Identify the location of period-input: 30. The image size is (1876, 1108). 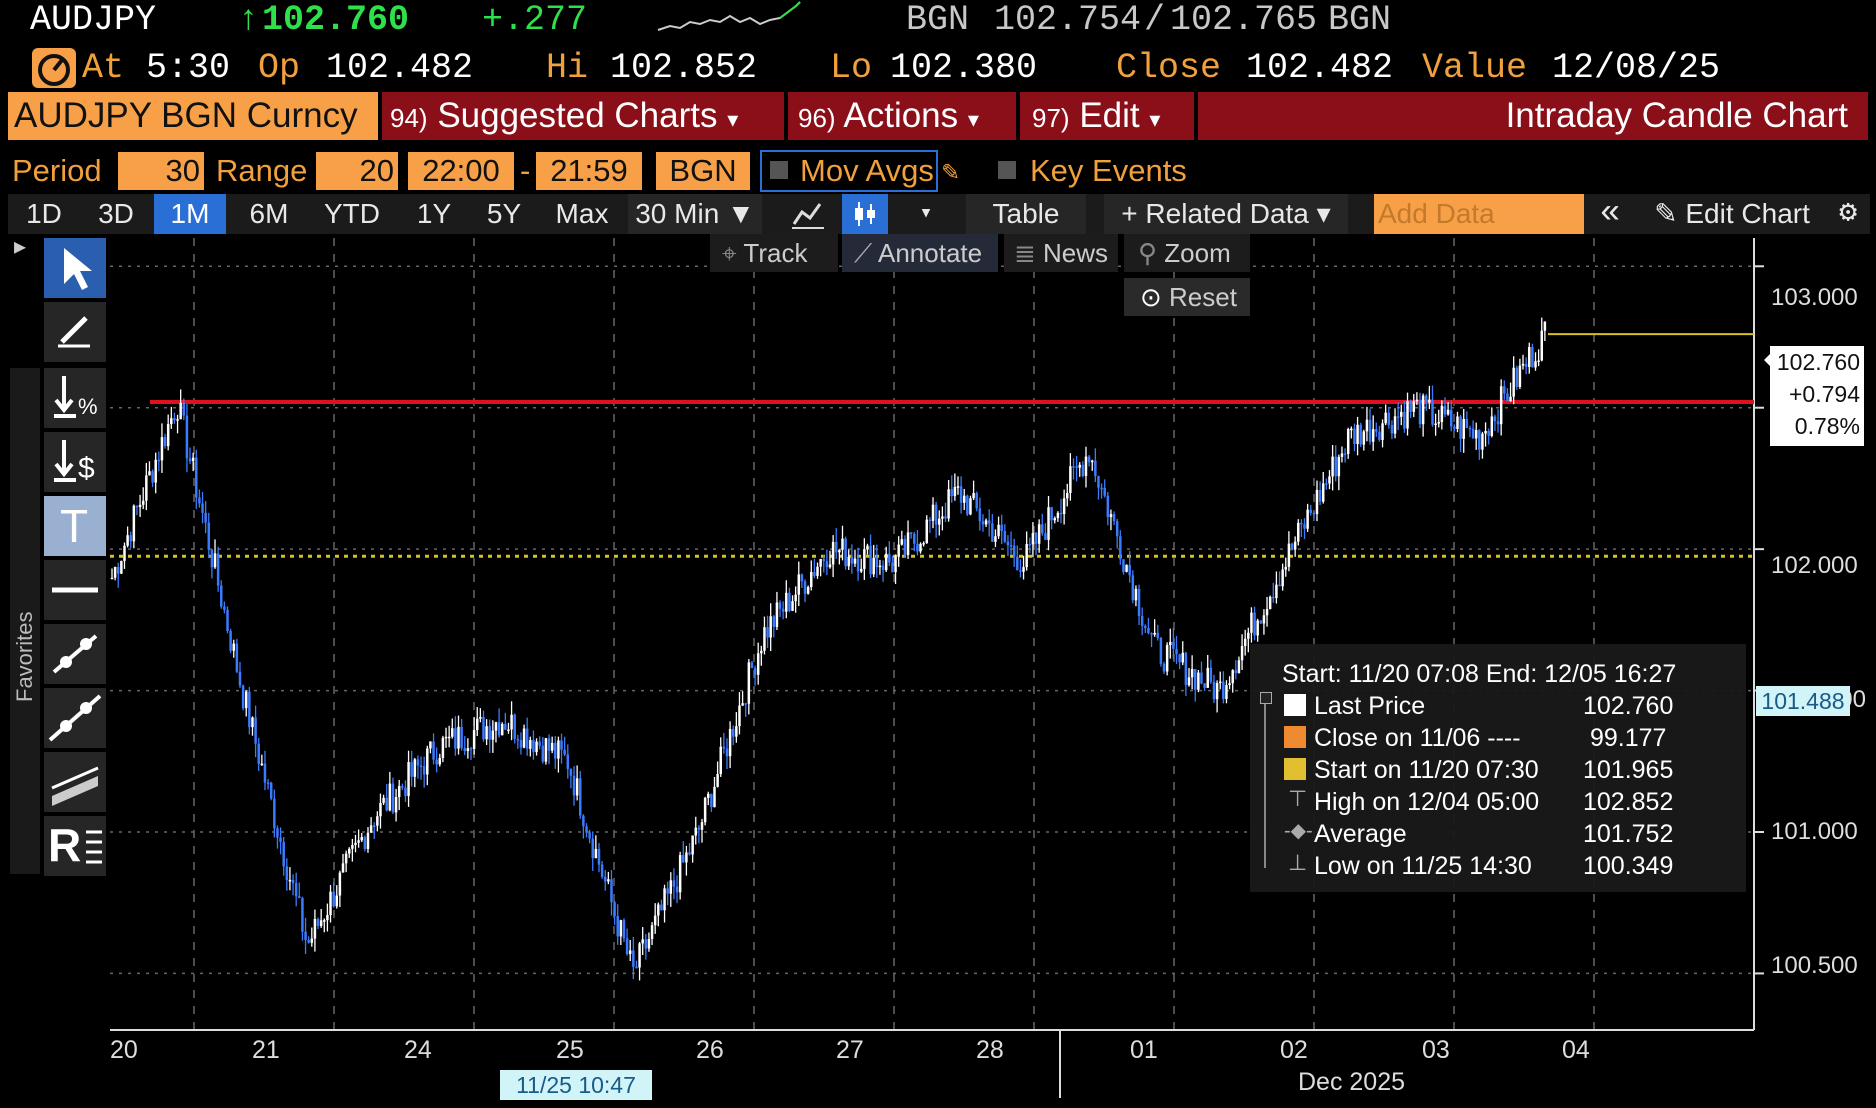
(161, 171).